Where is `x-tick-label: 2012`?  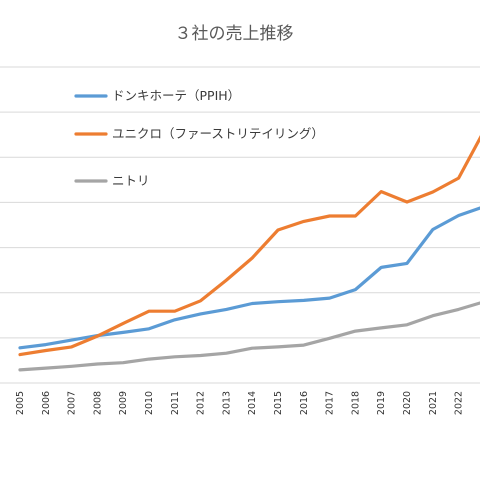
x-tick-label: 2012 is located at coordinates (201, 403).